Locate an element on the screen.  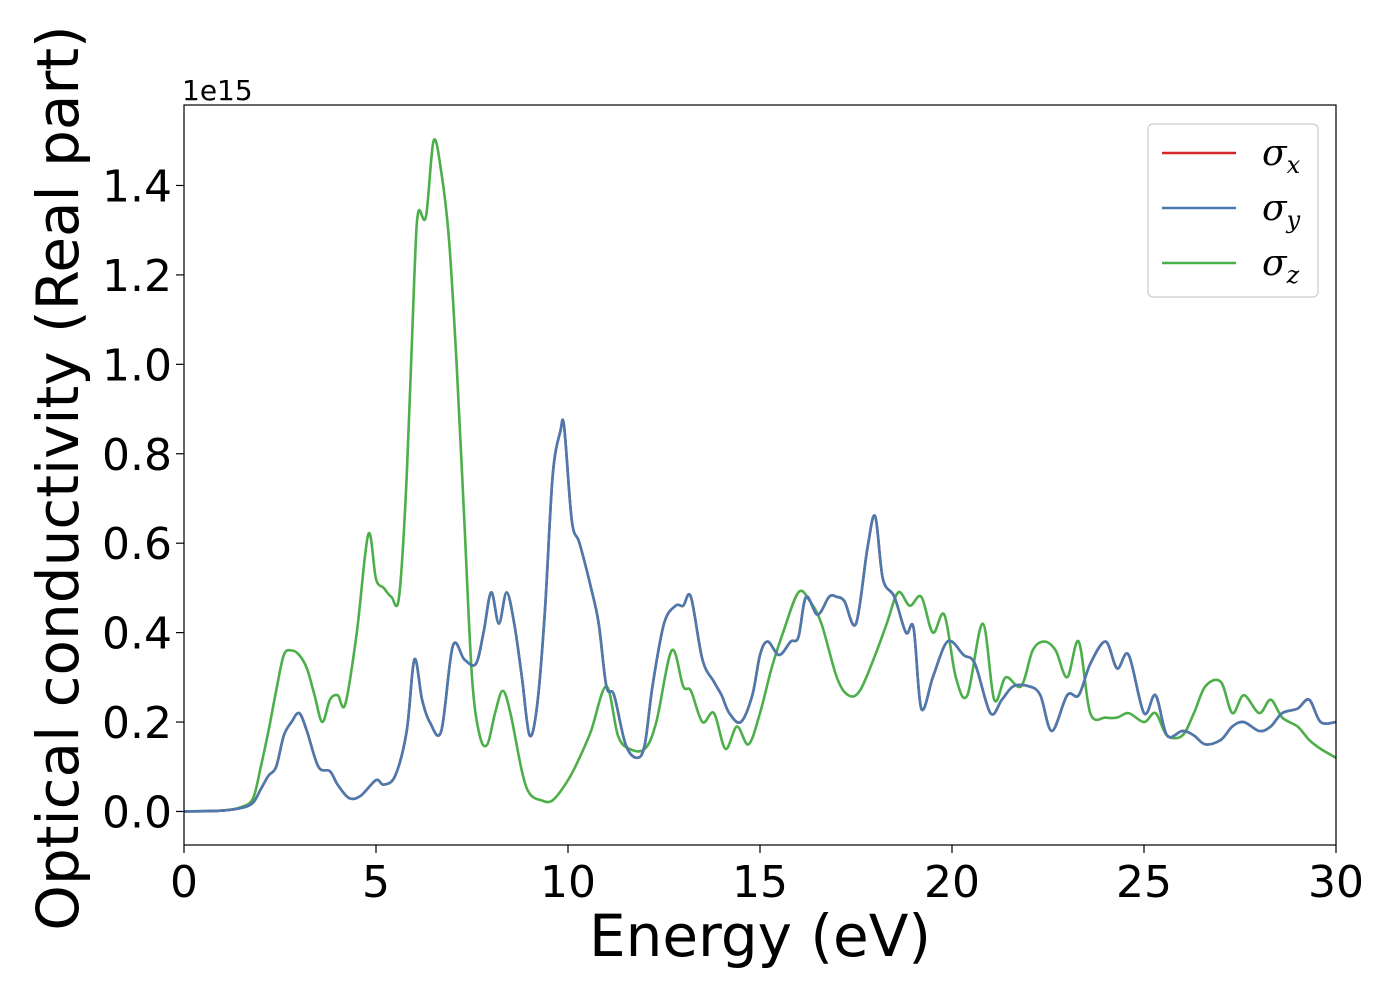
y-tick-label: 0.4 is located at coordinates (137, 634).